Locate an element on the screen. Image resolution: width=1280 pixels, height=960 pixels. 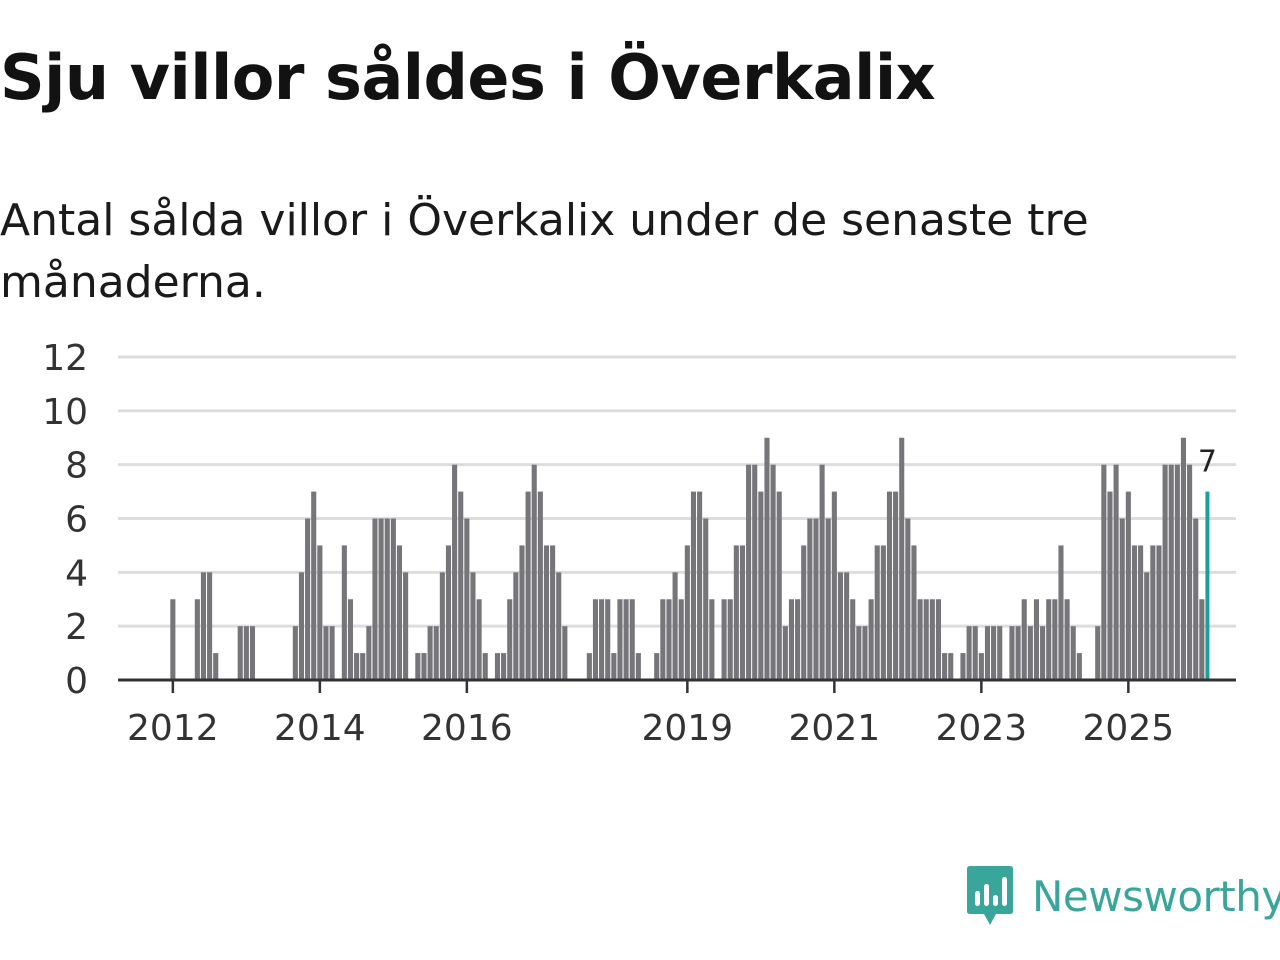
newsworthy-logo: Newsworthy is located at coordinates (1122, 896).